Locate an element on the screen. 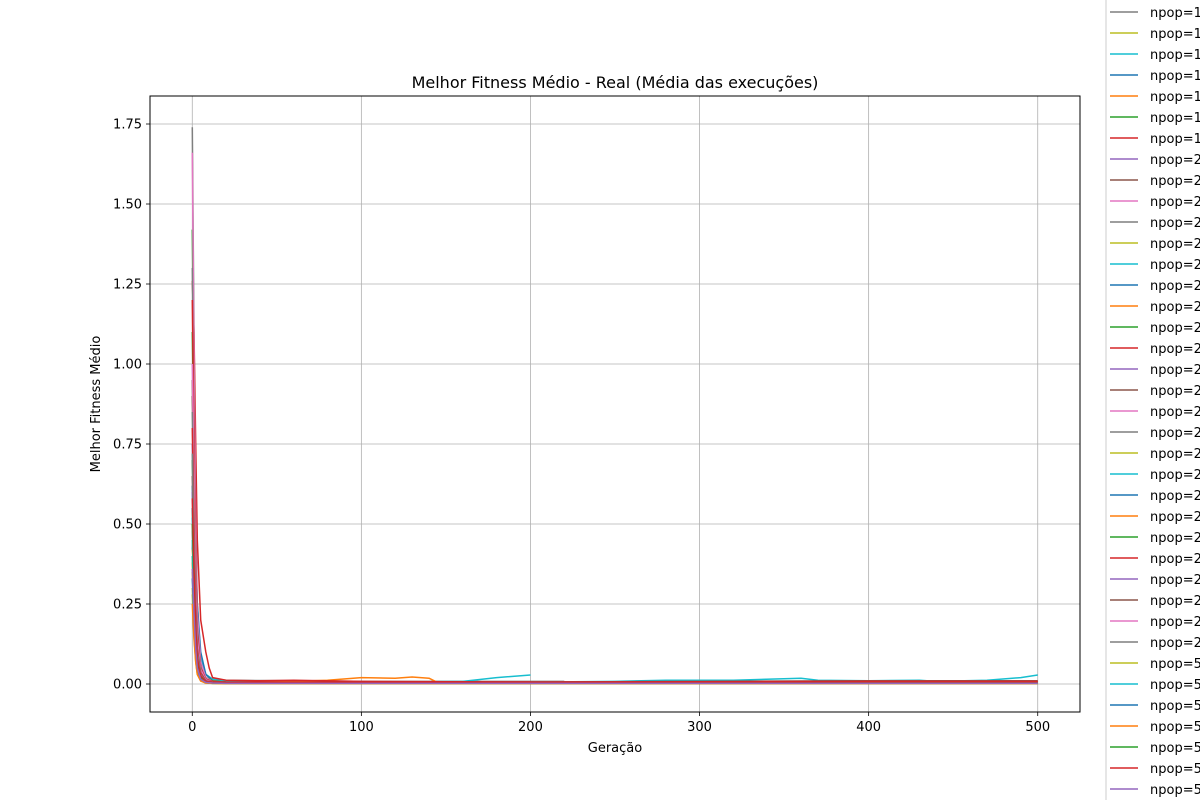  x-axis-ticks: 0 100 200 300 400 500 is located at coordinates (619, 723).